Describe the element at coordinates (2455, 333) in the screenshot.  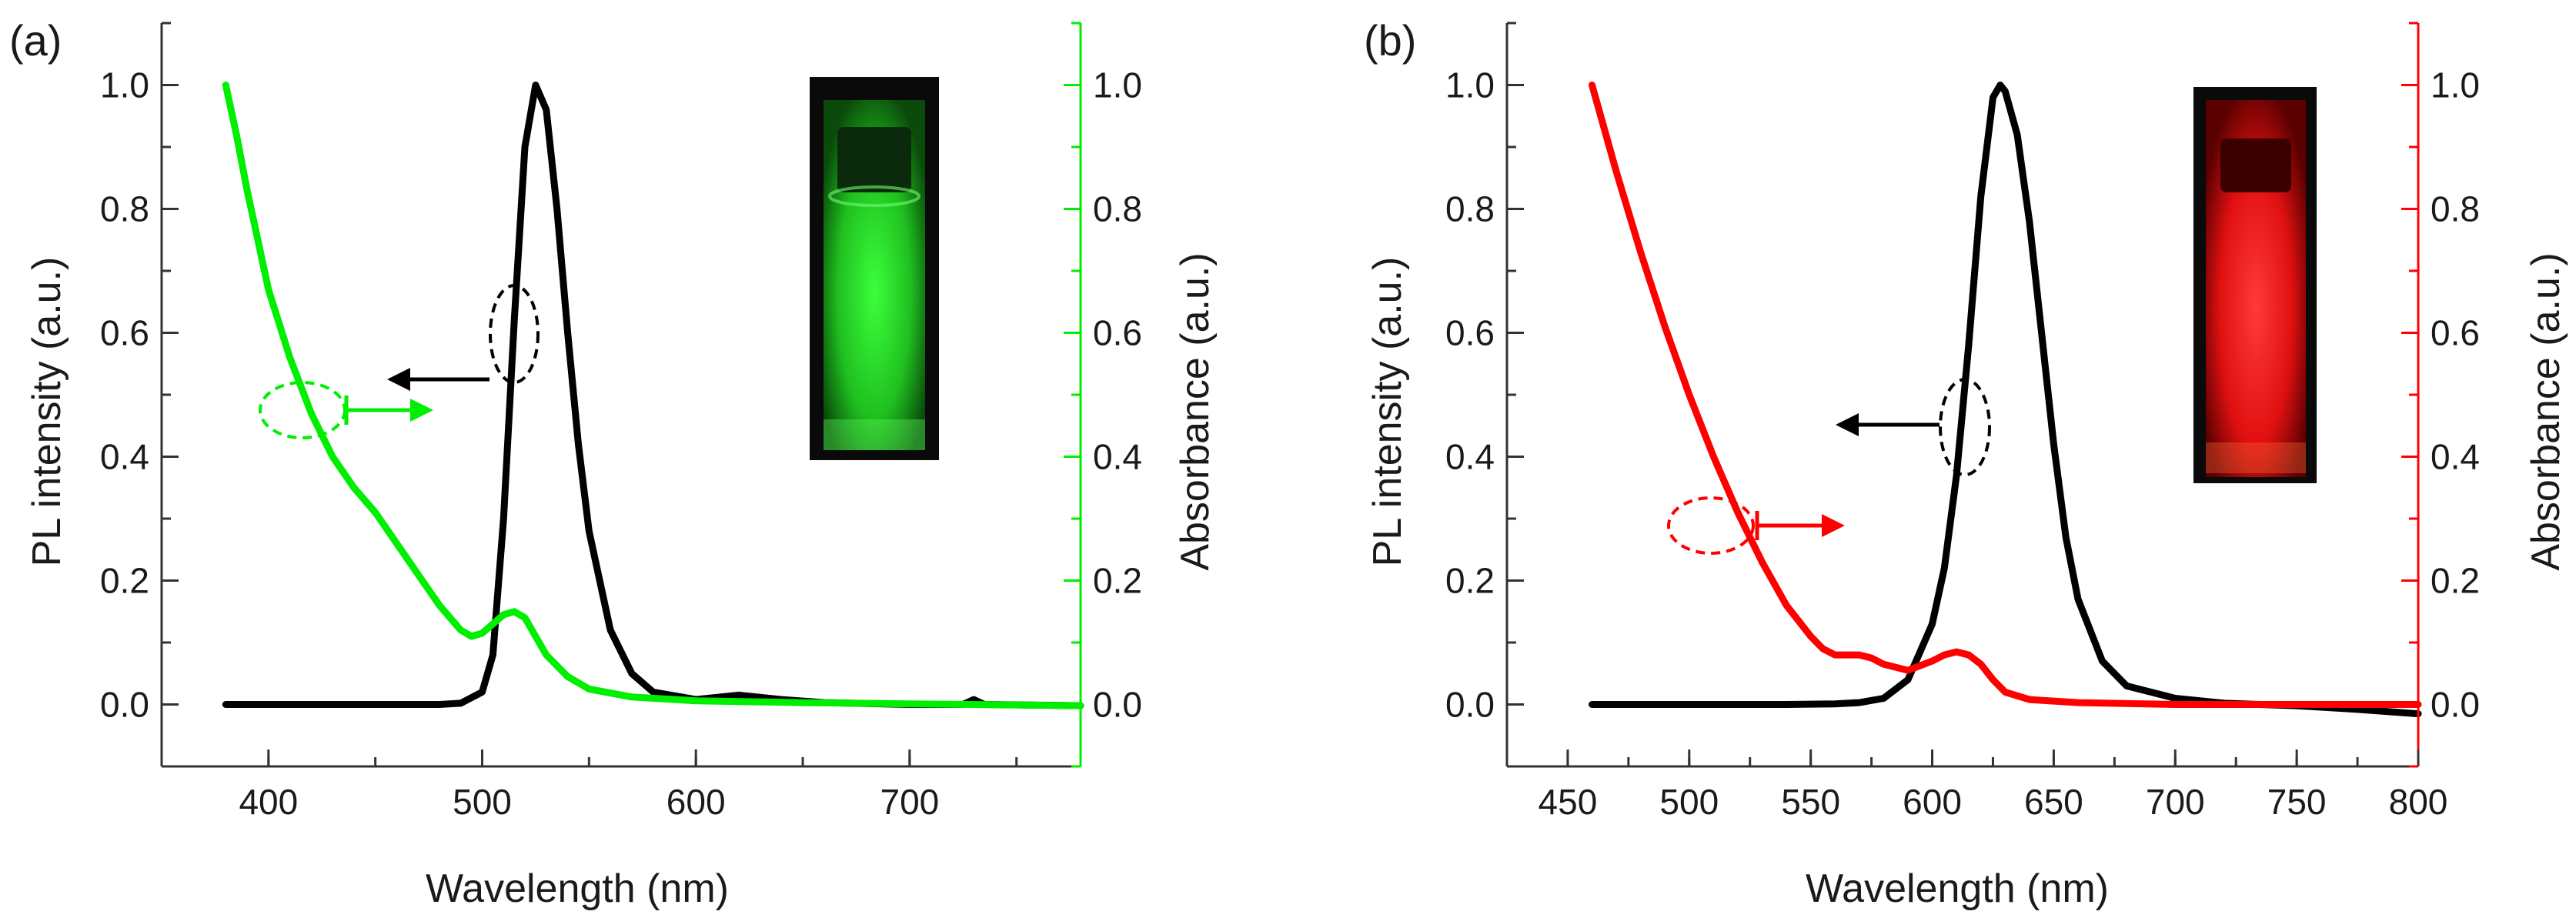
I see `panel-b-right-y-tick-label: 0.6` at that location.